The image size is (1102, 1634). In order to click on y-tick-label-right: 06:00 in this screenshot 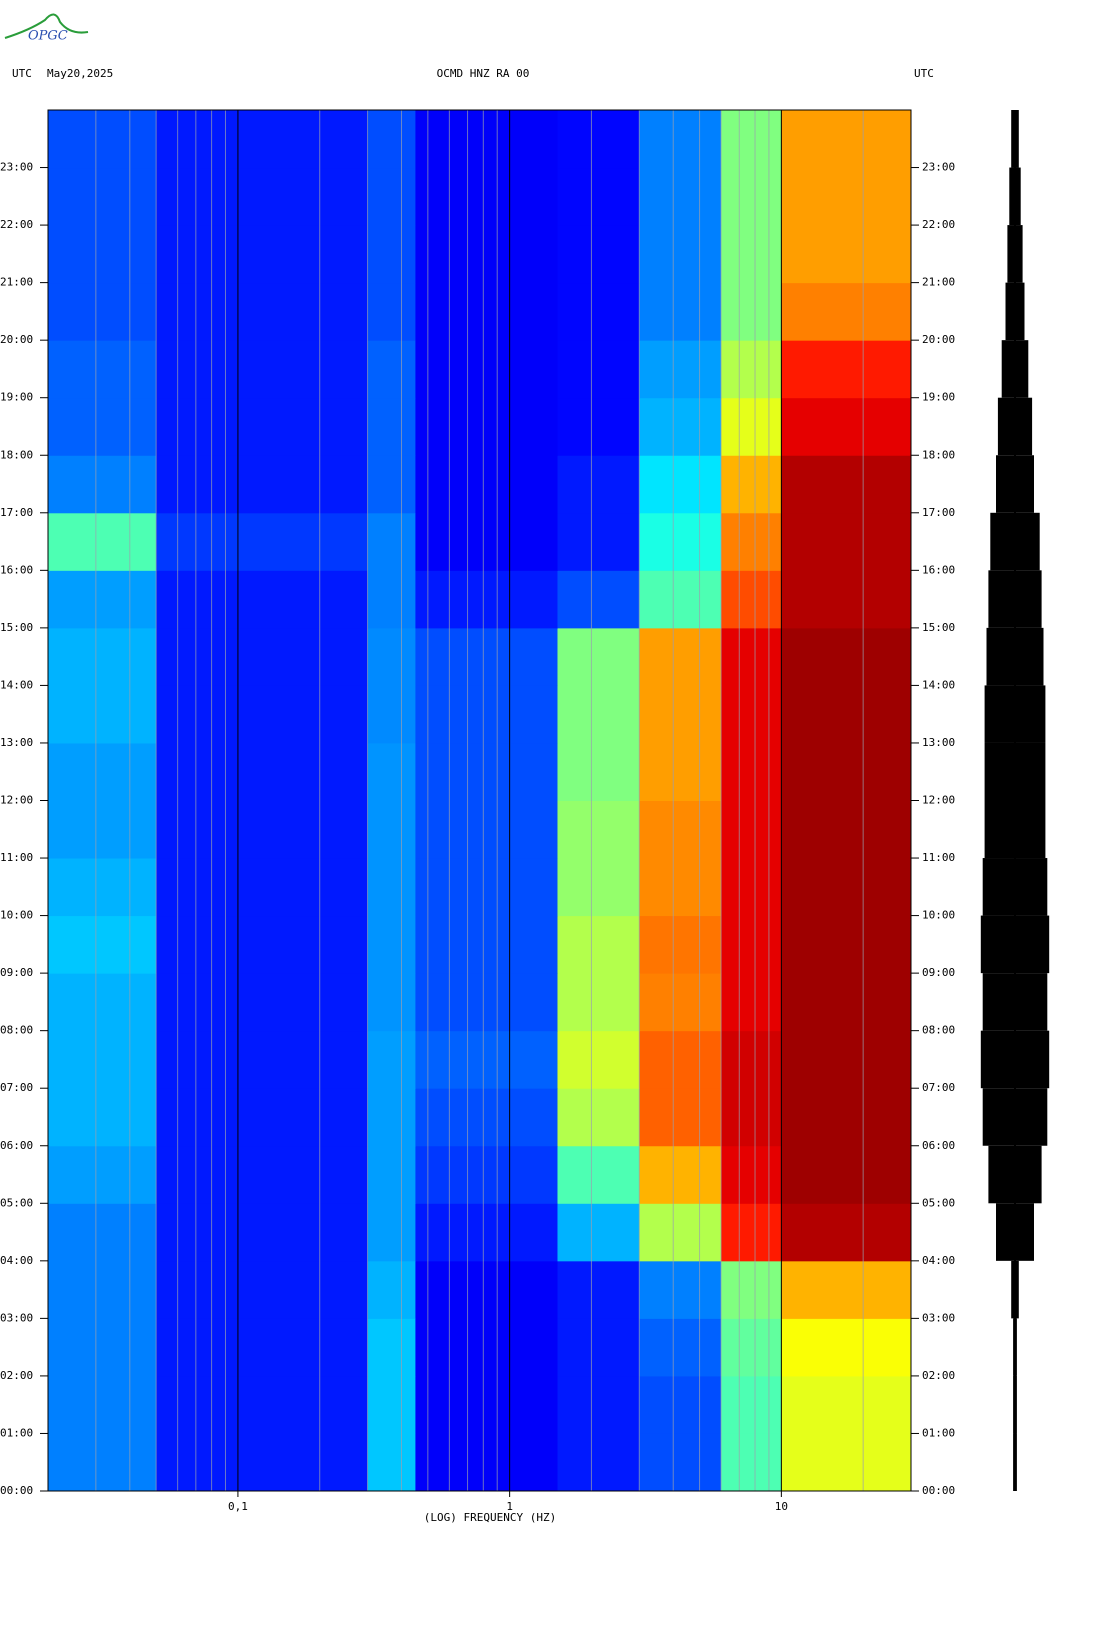, I will do `click(938, 1145)`.